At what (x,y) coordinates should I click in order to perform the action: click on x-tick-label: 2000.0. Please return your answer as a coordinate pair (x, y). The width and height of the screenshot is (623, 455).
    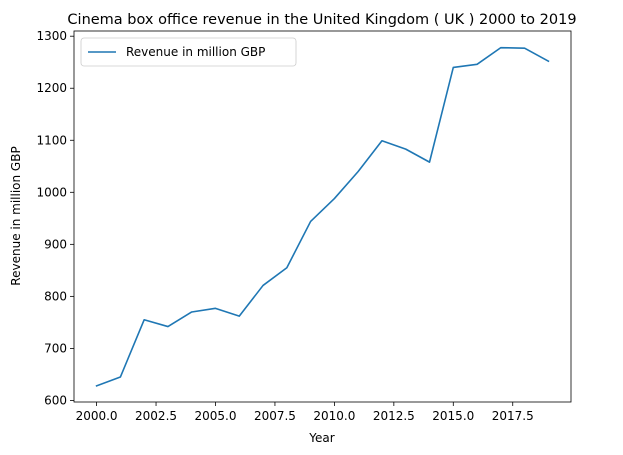
    Looking at the image, I should click on (97, 416).